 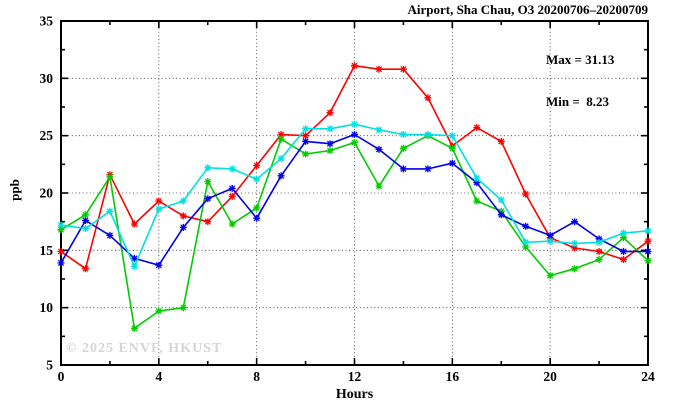 I want to click on x-tick-label: 24, so click(x=648, y=376).